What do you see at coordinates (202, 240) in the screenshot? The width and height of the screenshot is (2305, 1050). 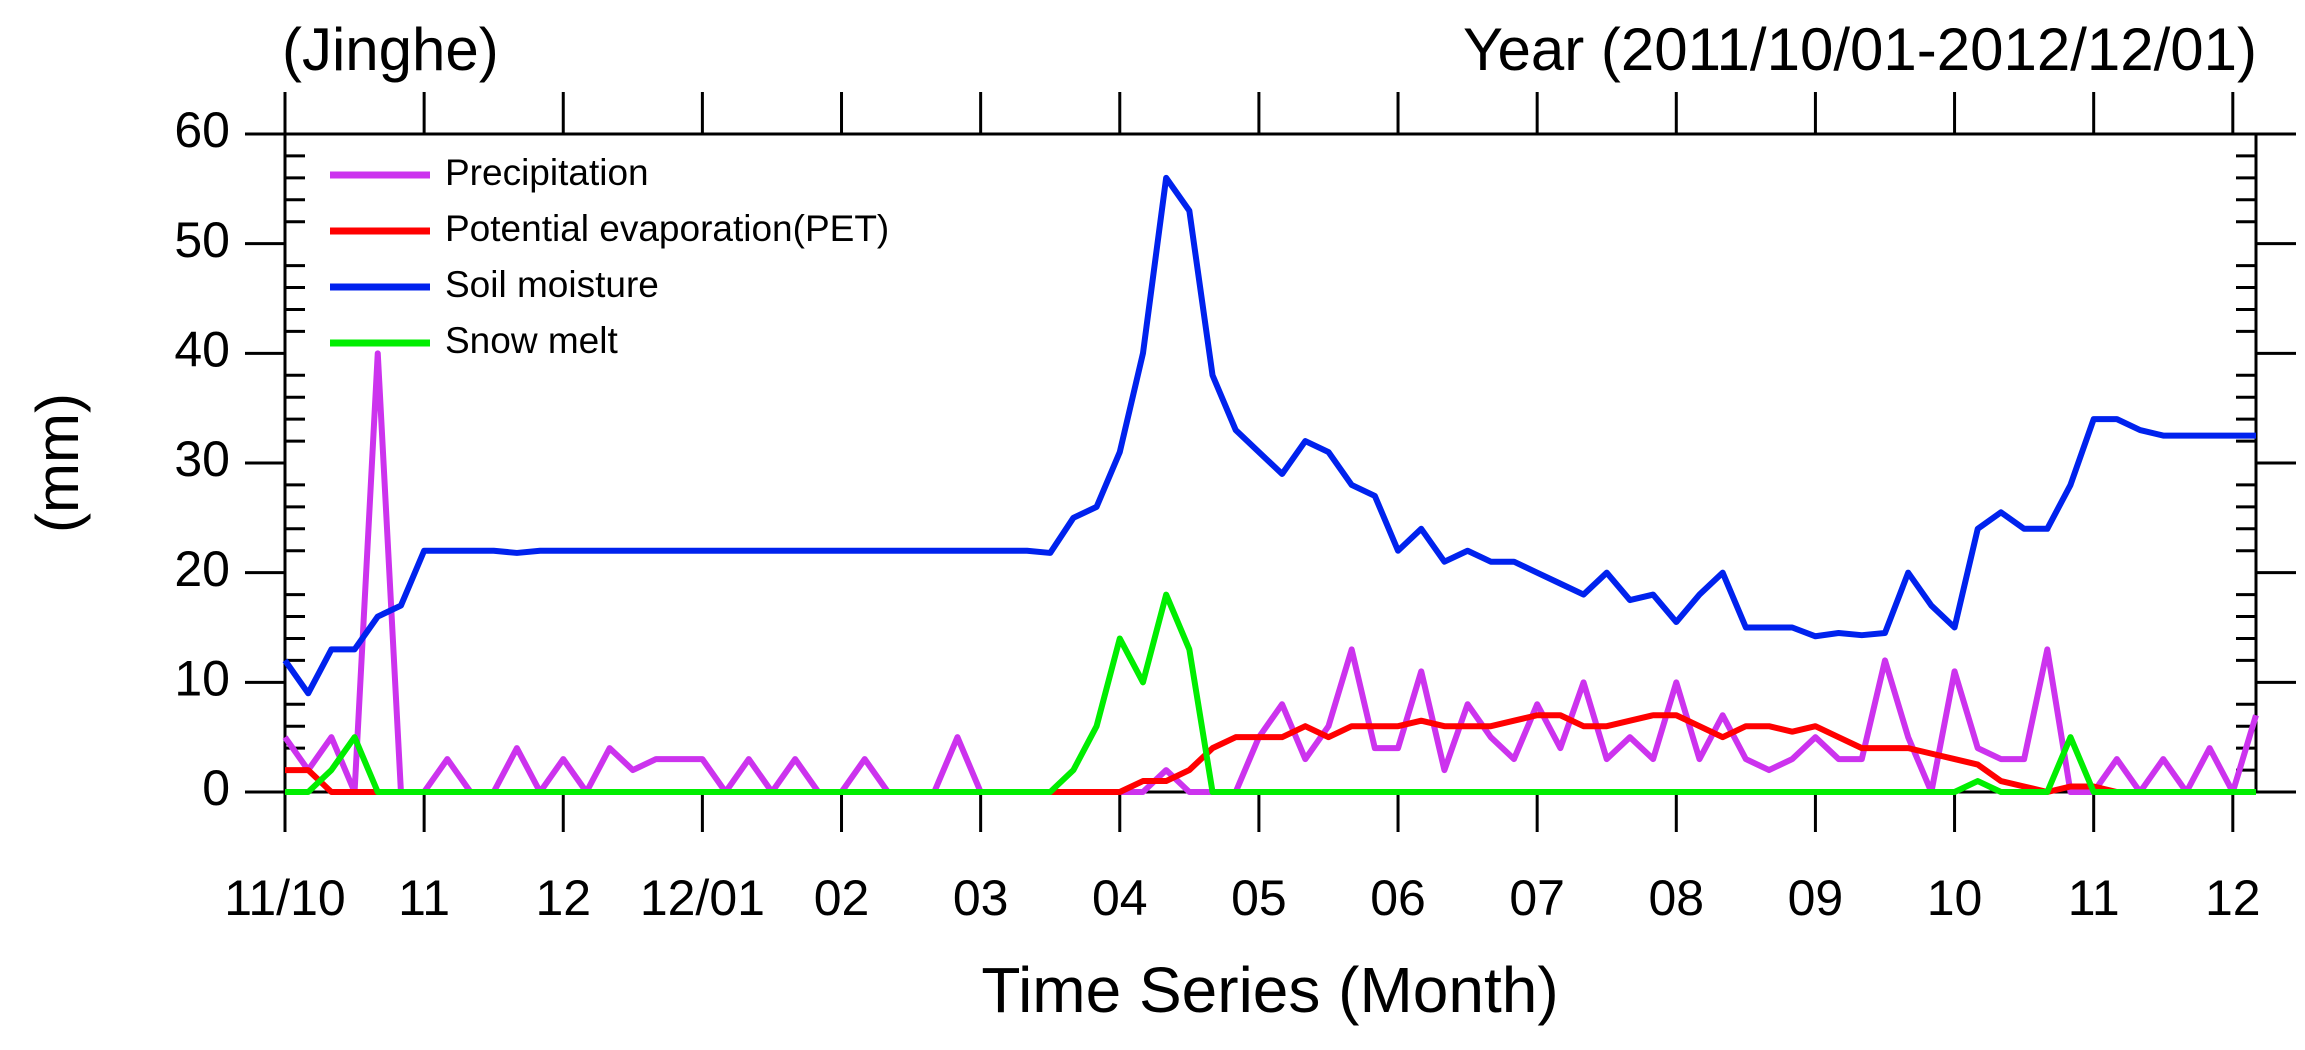 I see `y-tick-label: 50` at bounding box center [202, 240].